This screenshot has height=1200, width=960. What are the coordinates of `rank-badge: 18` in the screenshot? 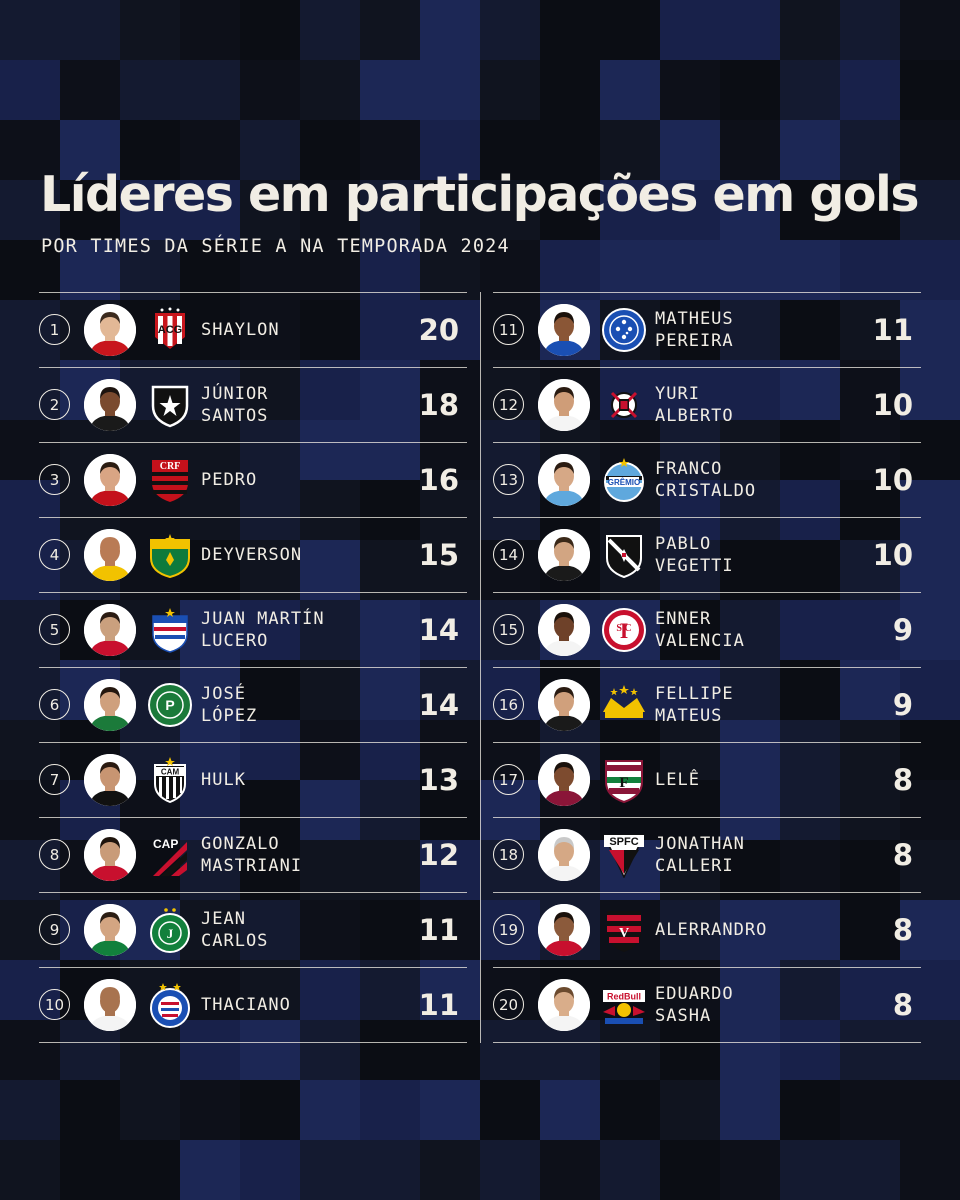 It's located at (508, 854).